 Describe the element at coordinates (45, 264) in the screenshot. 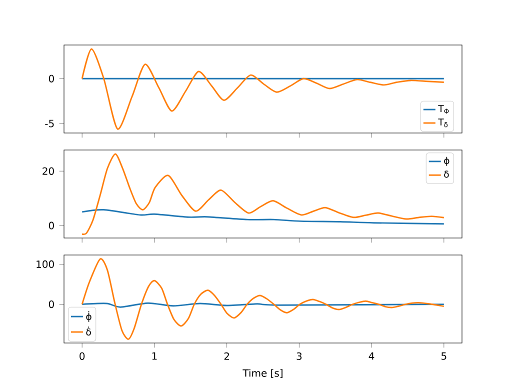

I see `y-tick-label: 100` at that location.